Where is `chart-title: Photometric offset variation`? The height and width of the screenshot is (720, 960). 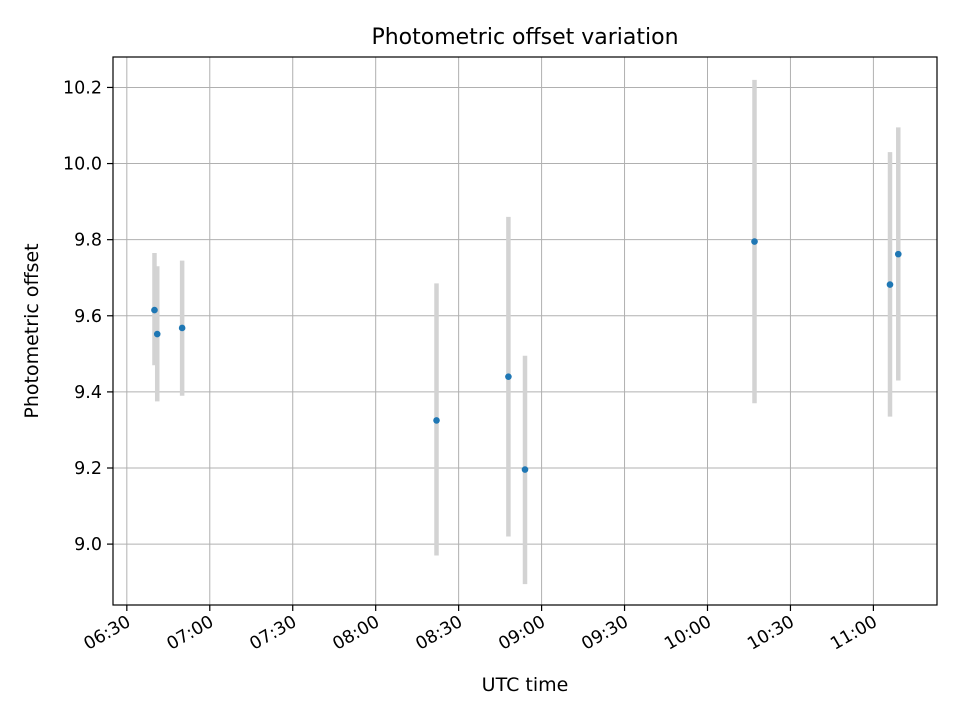
chart-title: Photometric offset variation is located at coordinates (524, 37).